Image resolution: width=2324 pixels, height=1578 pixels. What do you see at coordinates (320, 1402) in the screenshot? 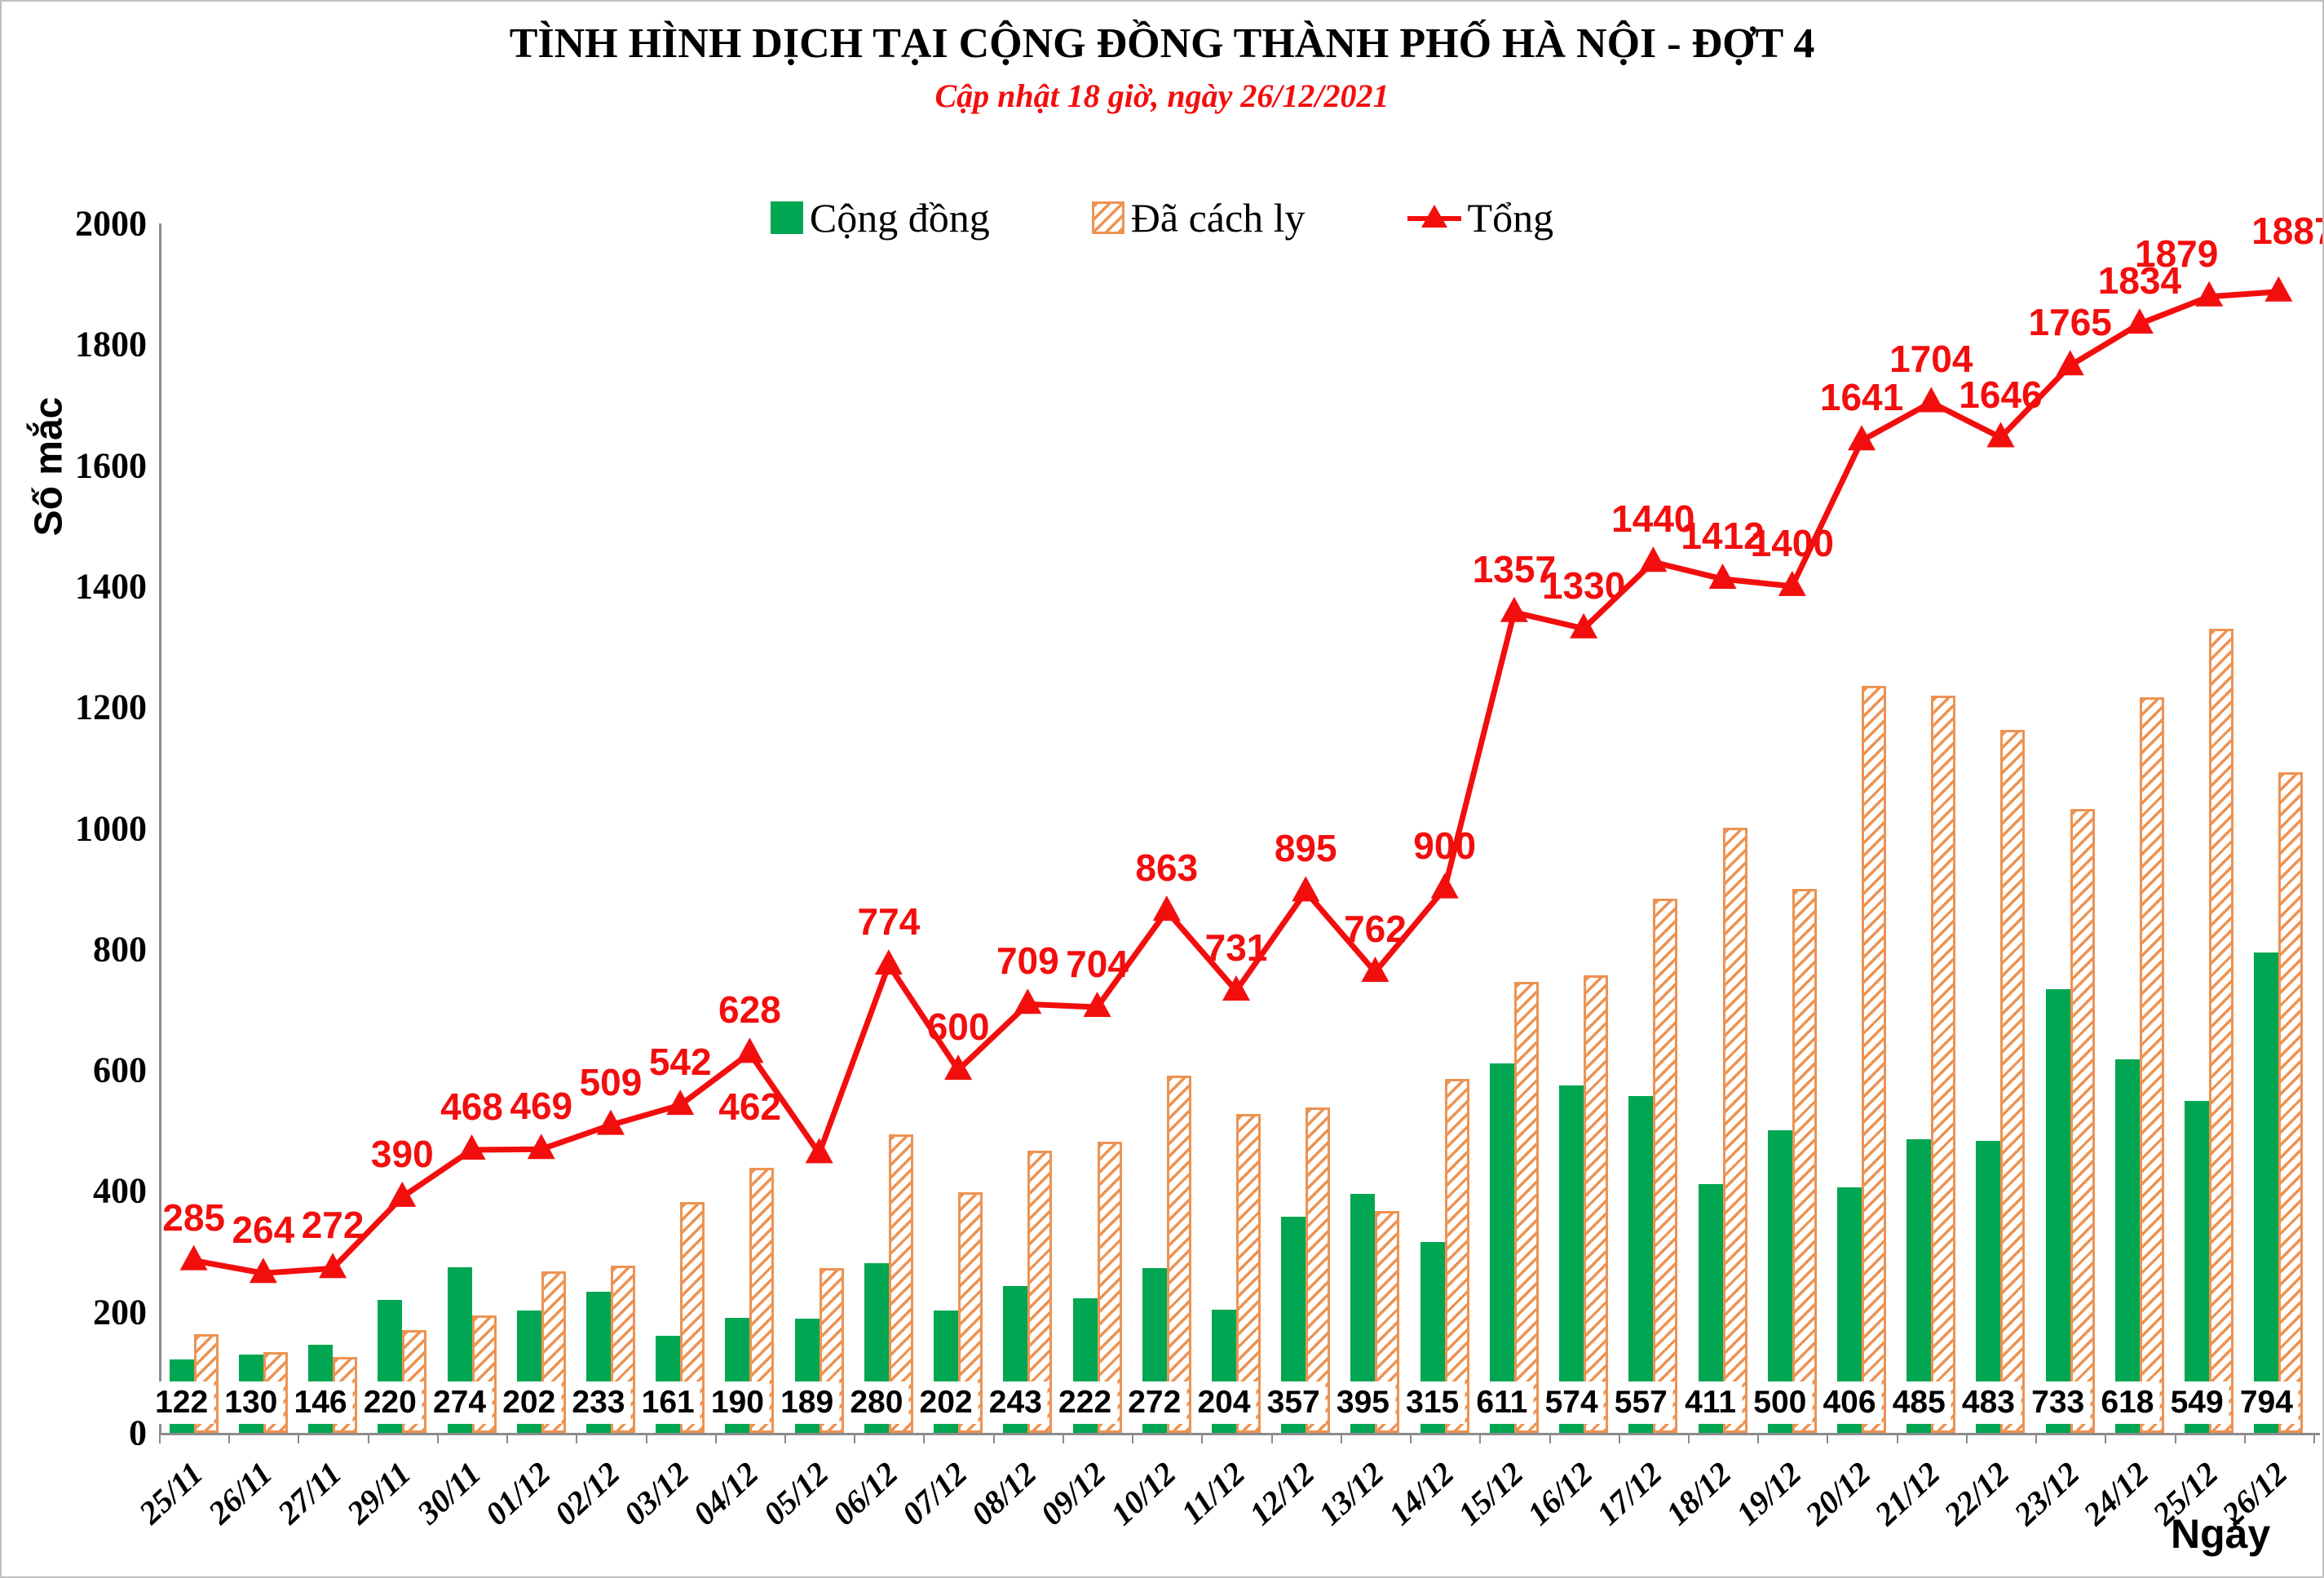
I see `bar-value-label: 146` at bounding box center [320, 1402].